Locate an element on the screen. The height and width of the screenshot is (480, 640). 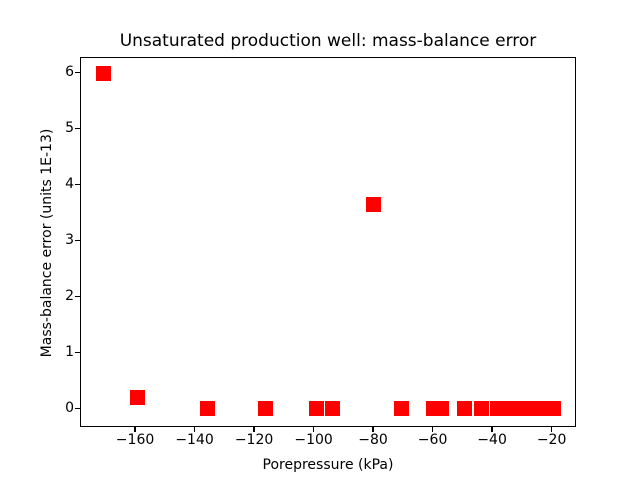
y-tick-label: 2 is located at coordinates (69, 295).